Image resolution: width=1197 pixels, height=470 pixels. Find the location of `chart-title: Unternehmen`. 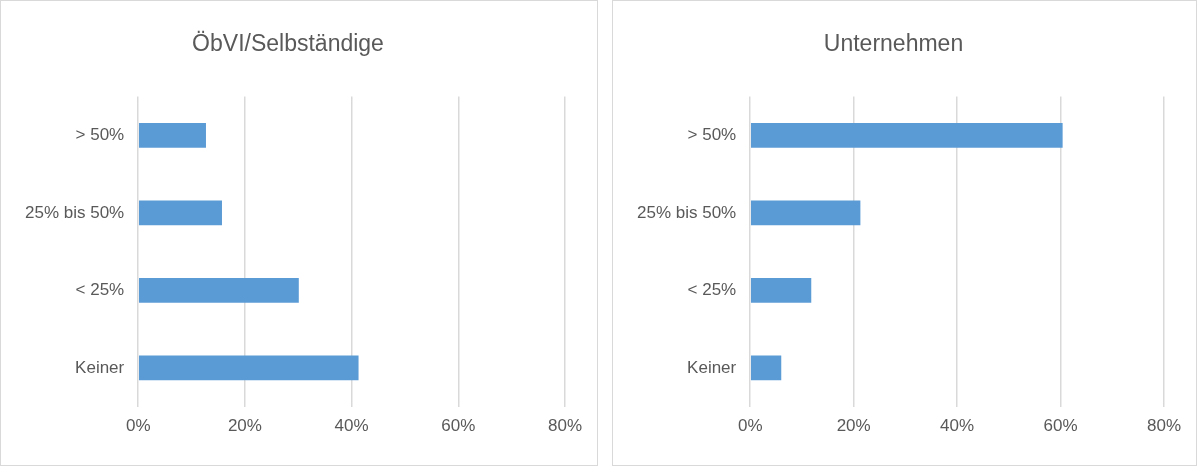

chart-title: Unternehmen is located at coordinates (893, 43).